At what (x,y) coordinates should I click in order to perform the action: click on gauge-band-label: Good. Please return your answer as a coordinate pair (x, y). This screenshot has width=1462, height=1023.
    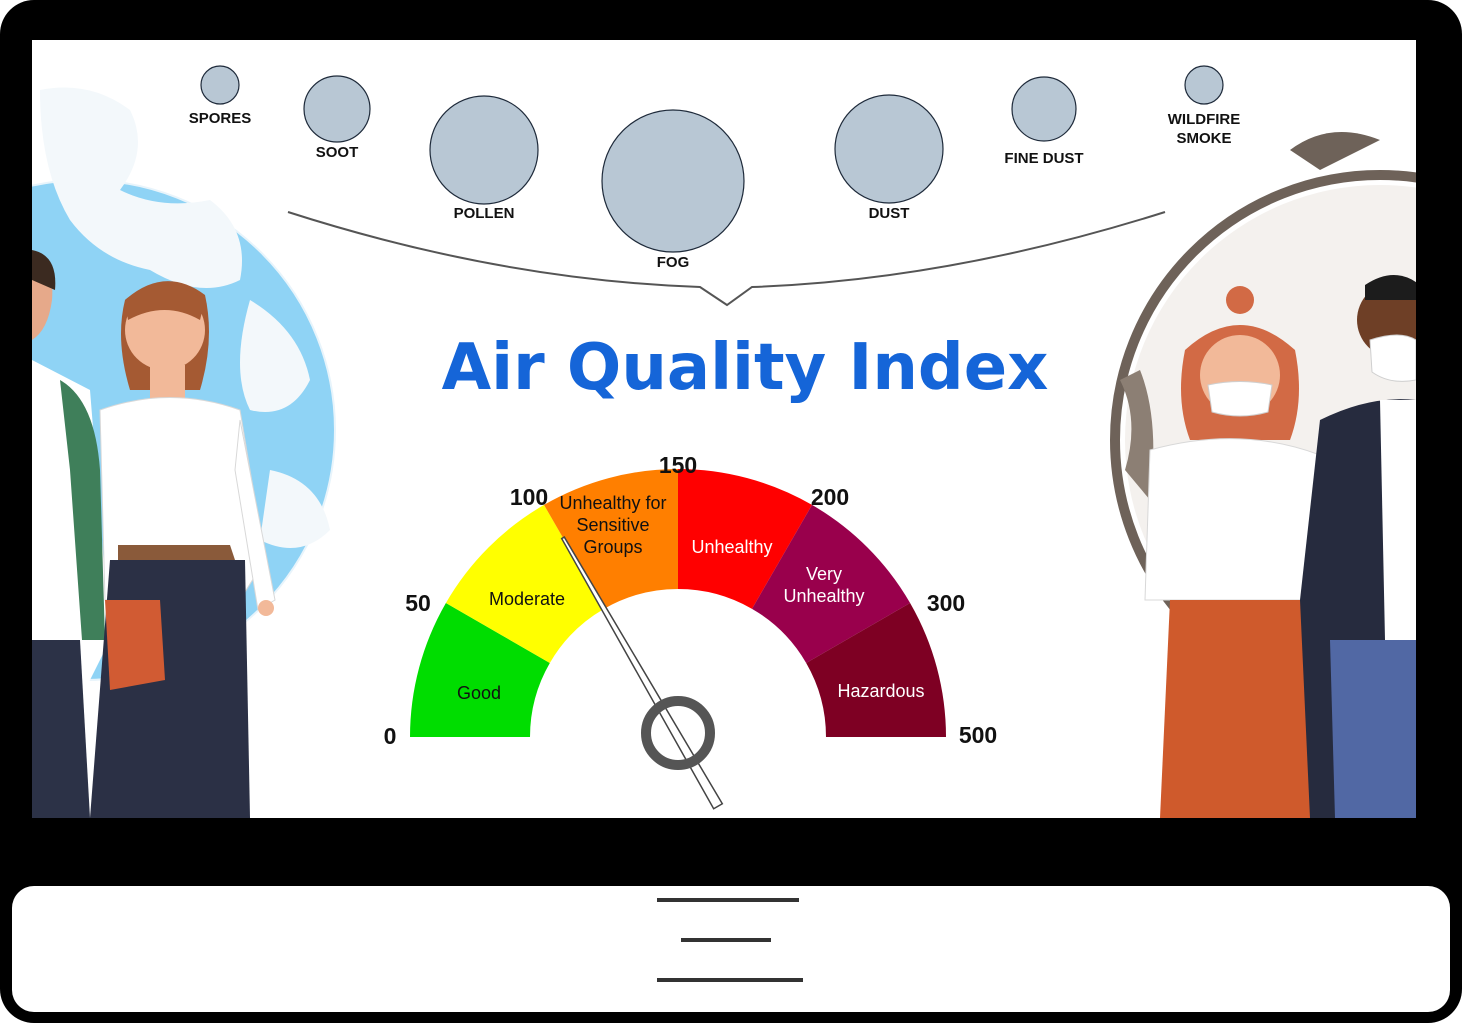
    Looking at the image, I should click on (479, 693).